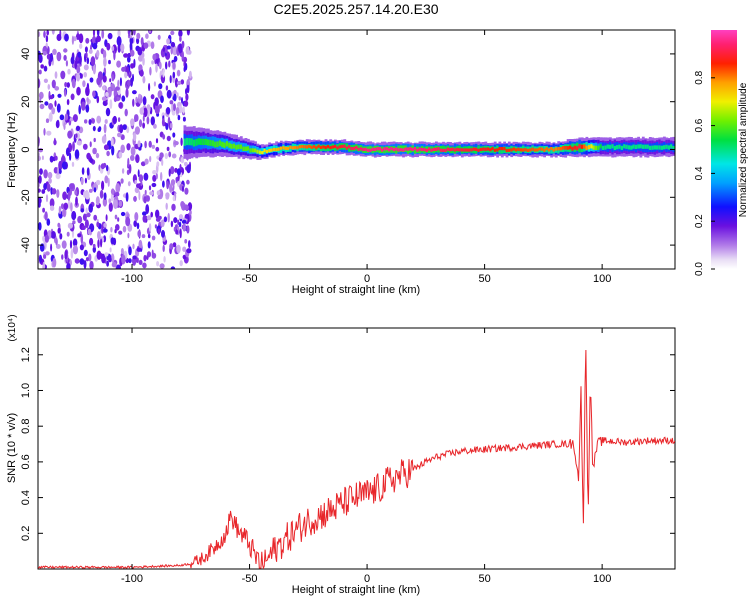  Describe the element at coordinates (26, 533) in the screenshot. I see `snr-ytick-label: 0.2` at that location.